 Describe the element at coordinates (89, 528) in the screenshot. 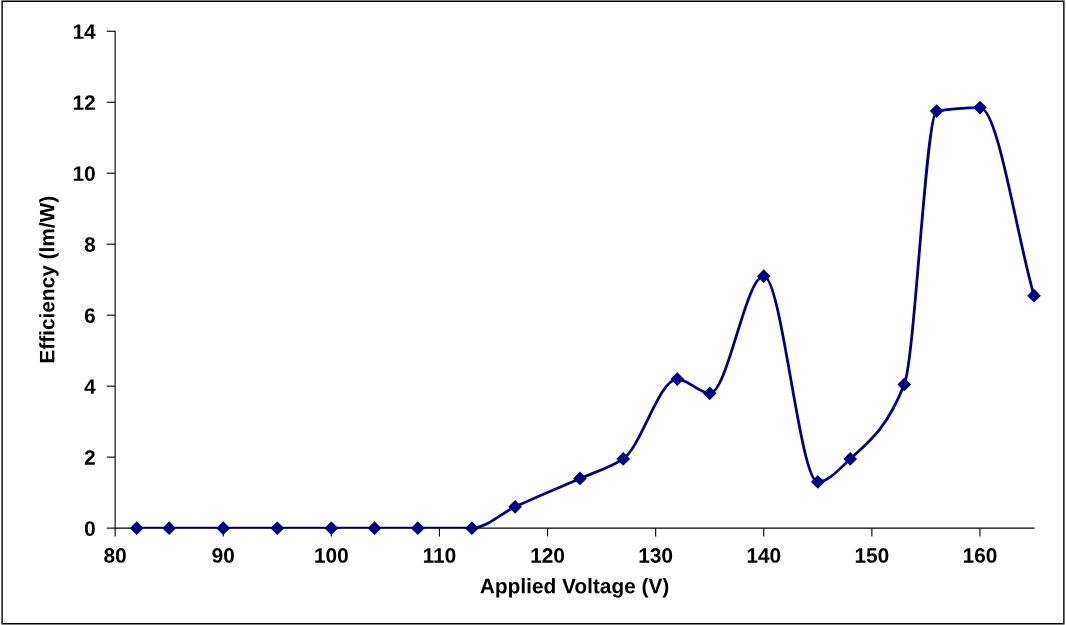

I see `y-tick-label: 0` at that location.